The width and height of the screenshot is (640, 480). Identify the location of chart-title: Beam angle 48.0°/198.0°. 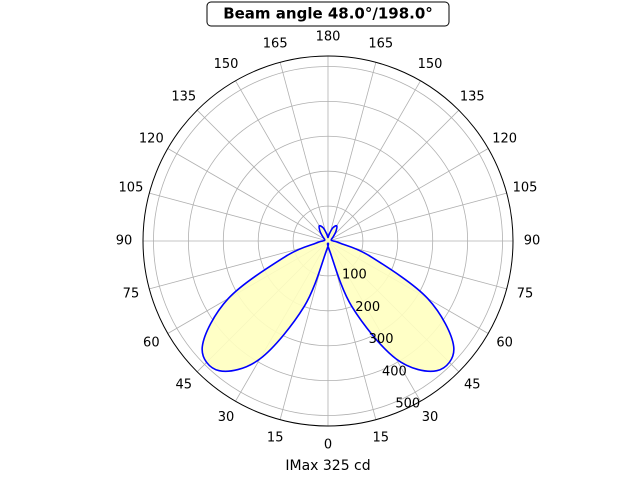
(328, 14).